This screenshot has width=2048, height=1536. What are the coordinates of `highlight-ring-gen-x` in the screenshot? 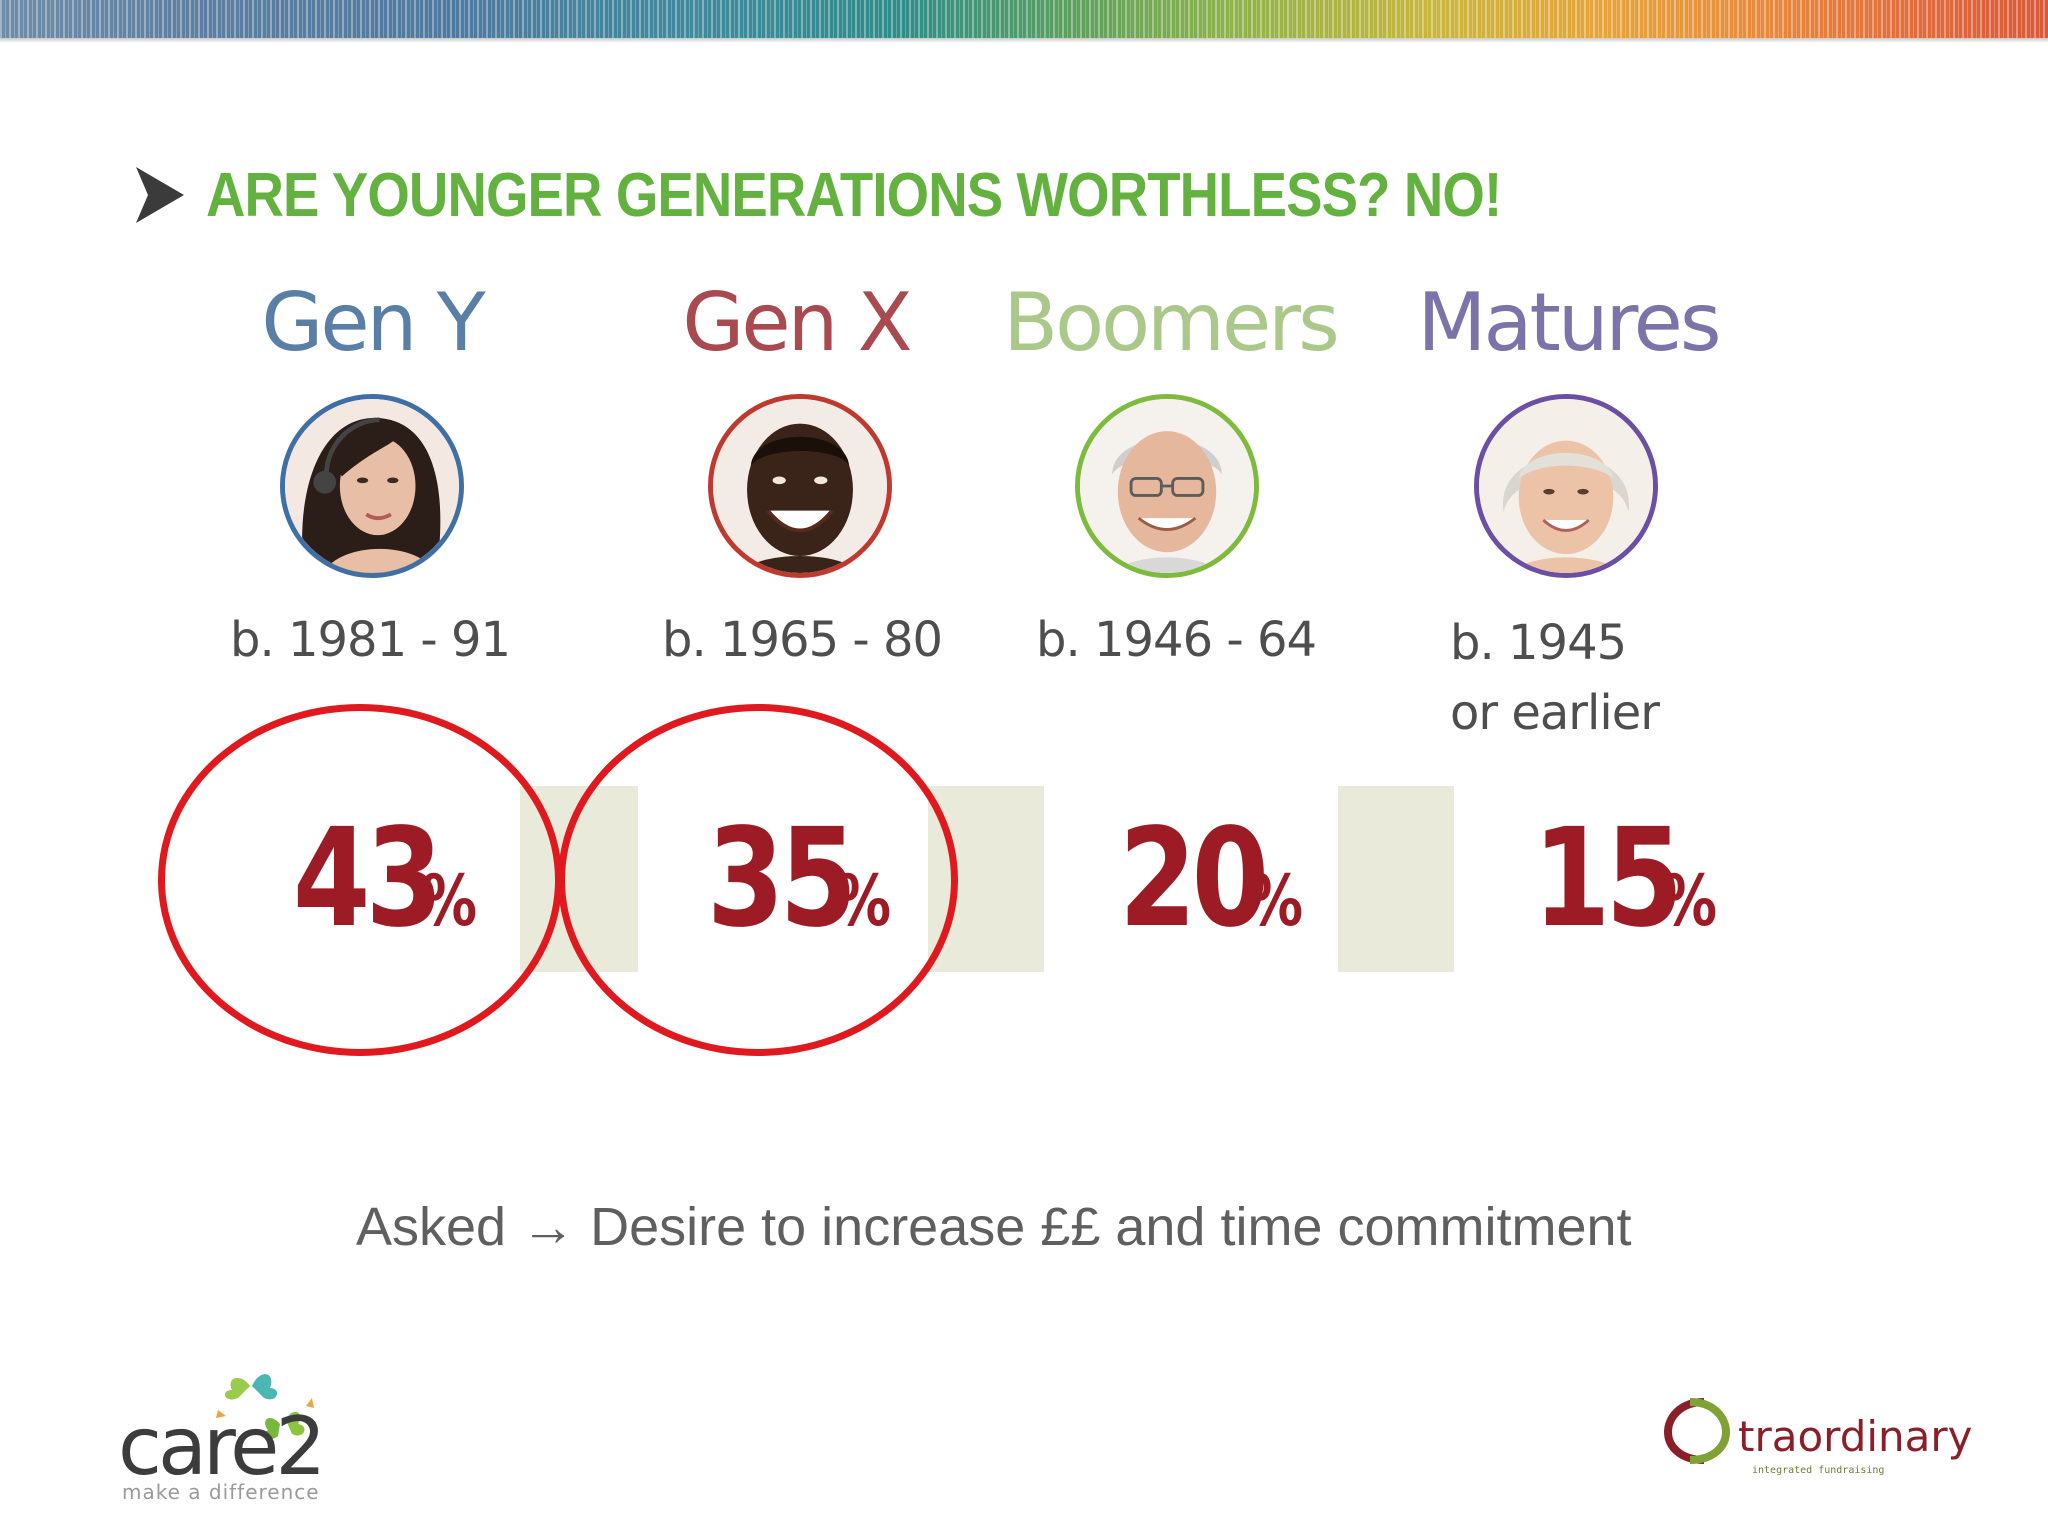 It's located at (758, 880).